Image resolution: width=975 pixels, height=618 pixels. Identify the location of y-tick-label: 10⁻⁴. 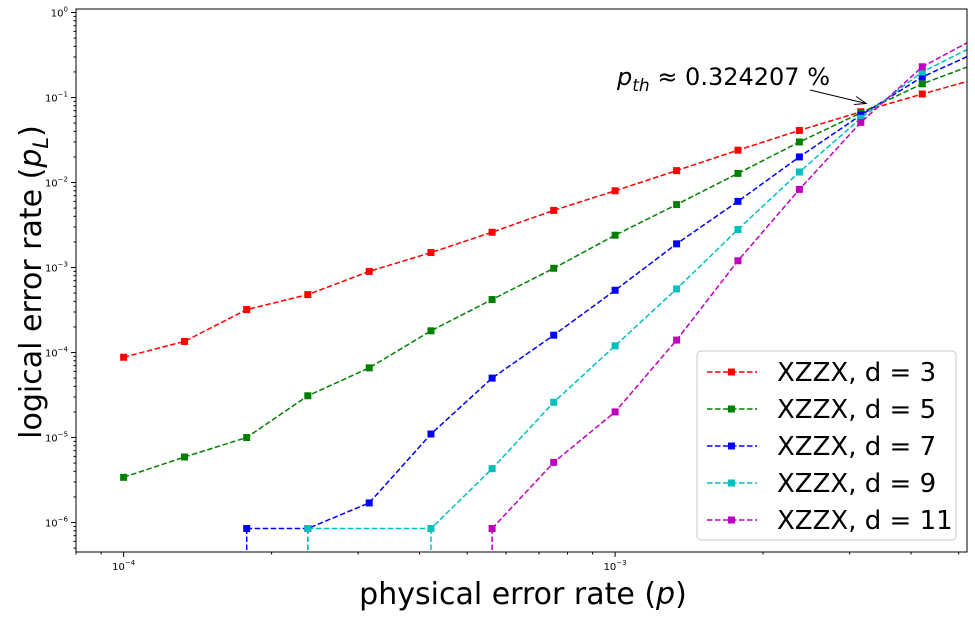
(57, 353).